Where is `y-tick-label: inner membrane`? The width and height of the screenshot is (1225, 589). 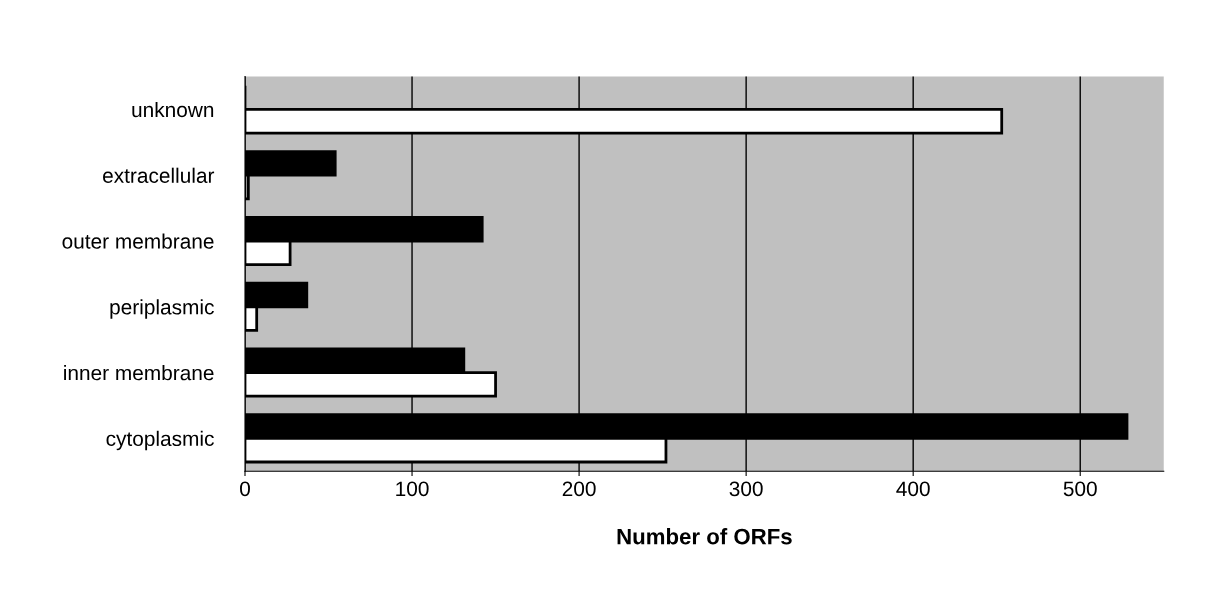 y-tick-label: inner membrane is located at coordinates (139, 372).